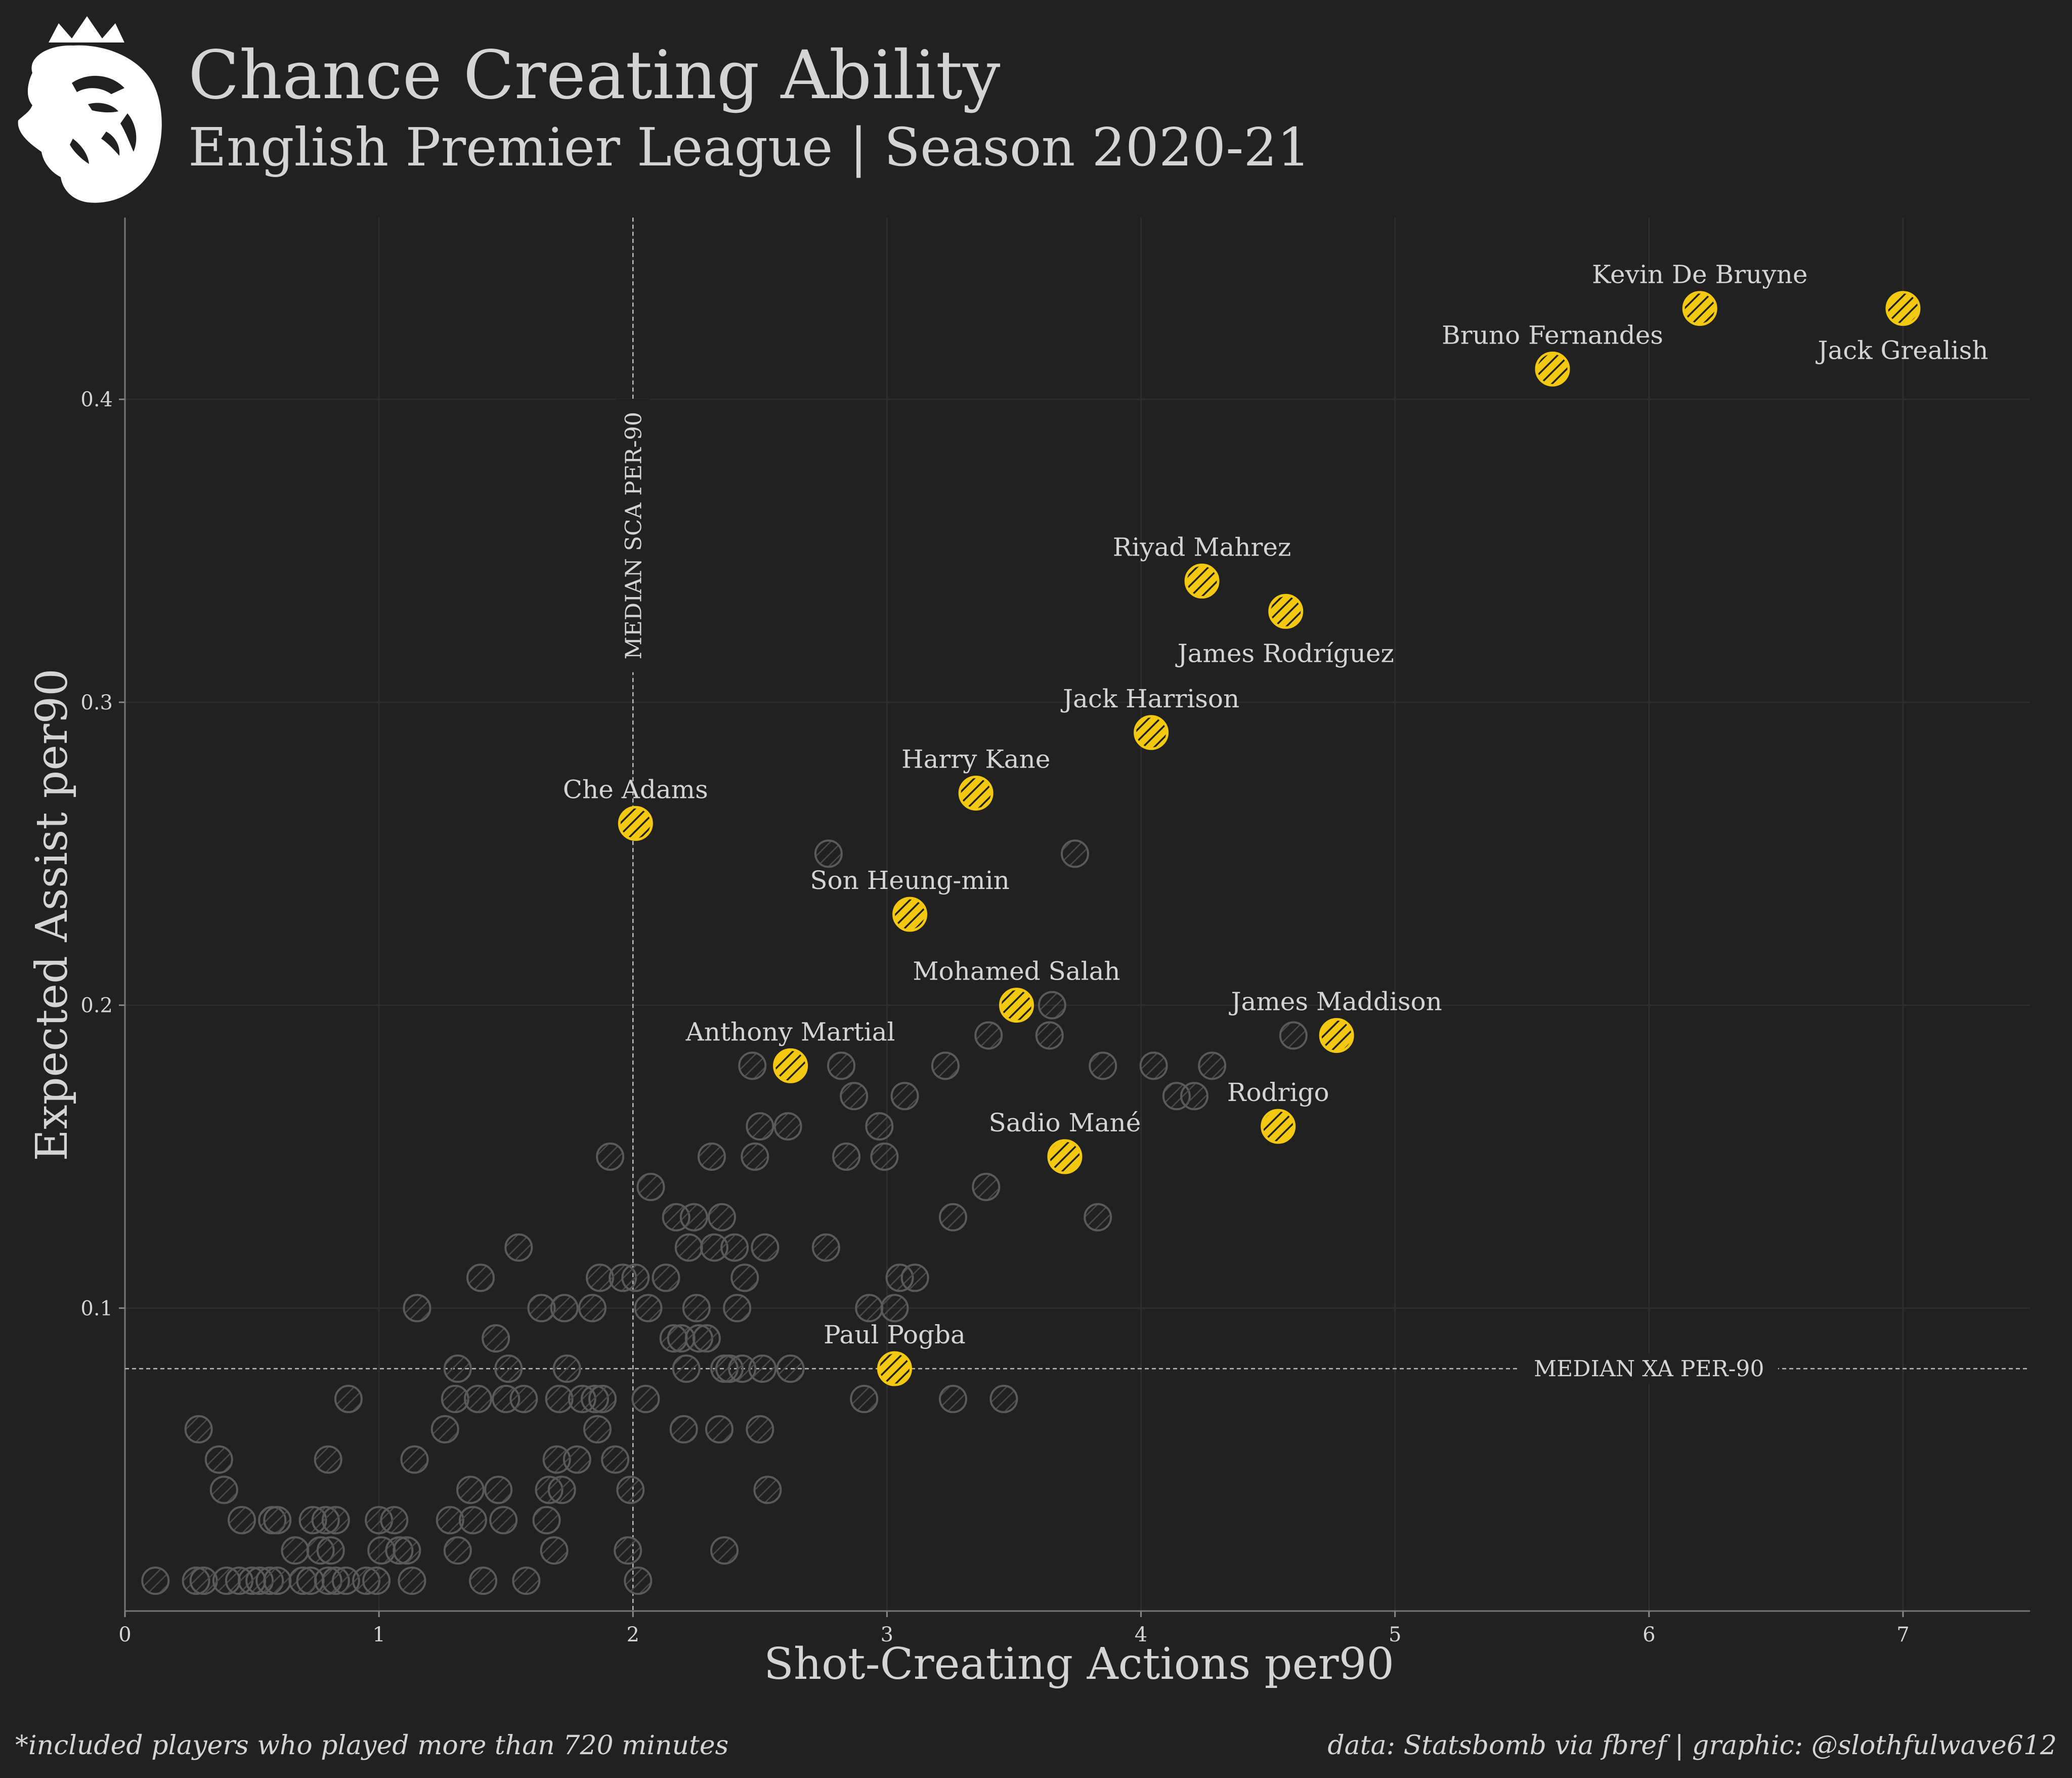 The image size is (2072, 1778). Describe the element at coordinates (790, 1031) in the screenshot. I see `player-label: Anthony Martial` at that location.